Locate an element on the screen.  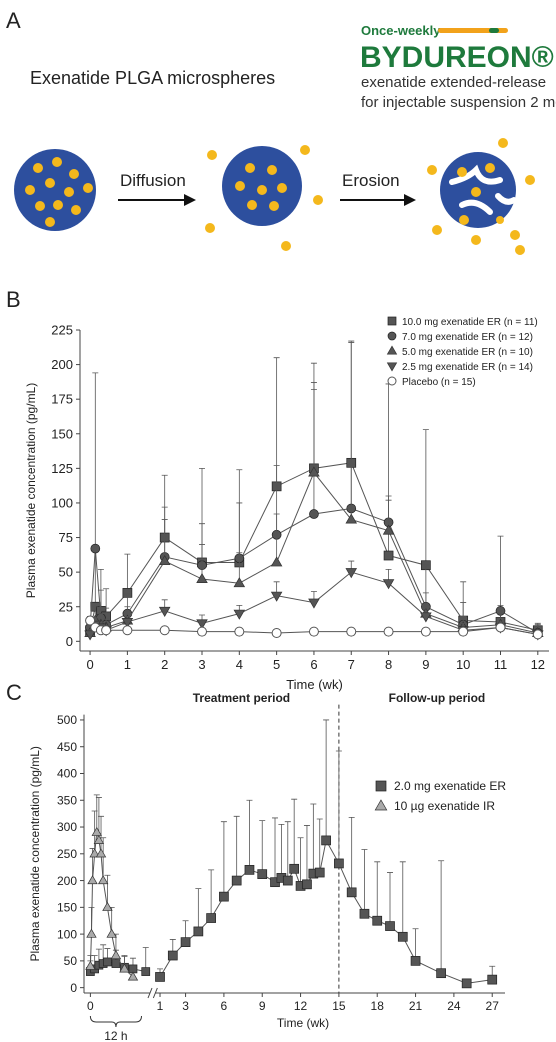
y-axis-label: Plasma exenatide concentration (pg/mL) is located at coordinates (31, 490).